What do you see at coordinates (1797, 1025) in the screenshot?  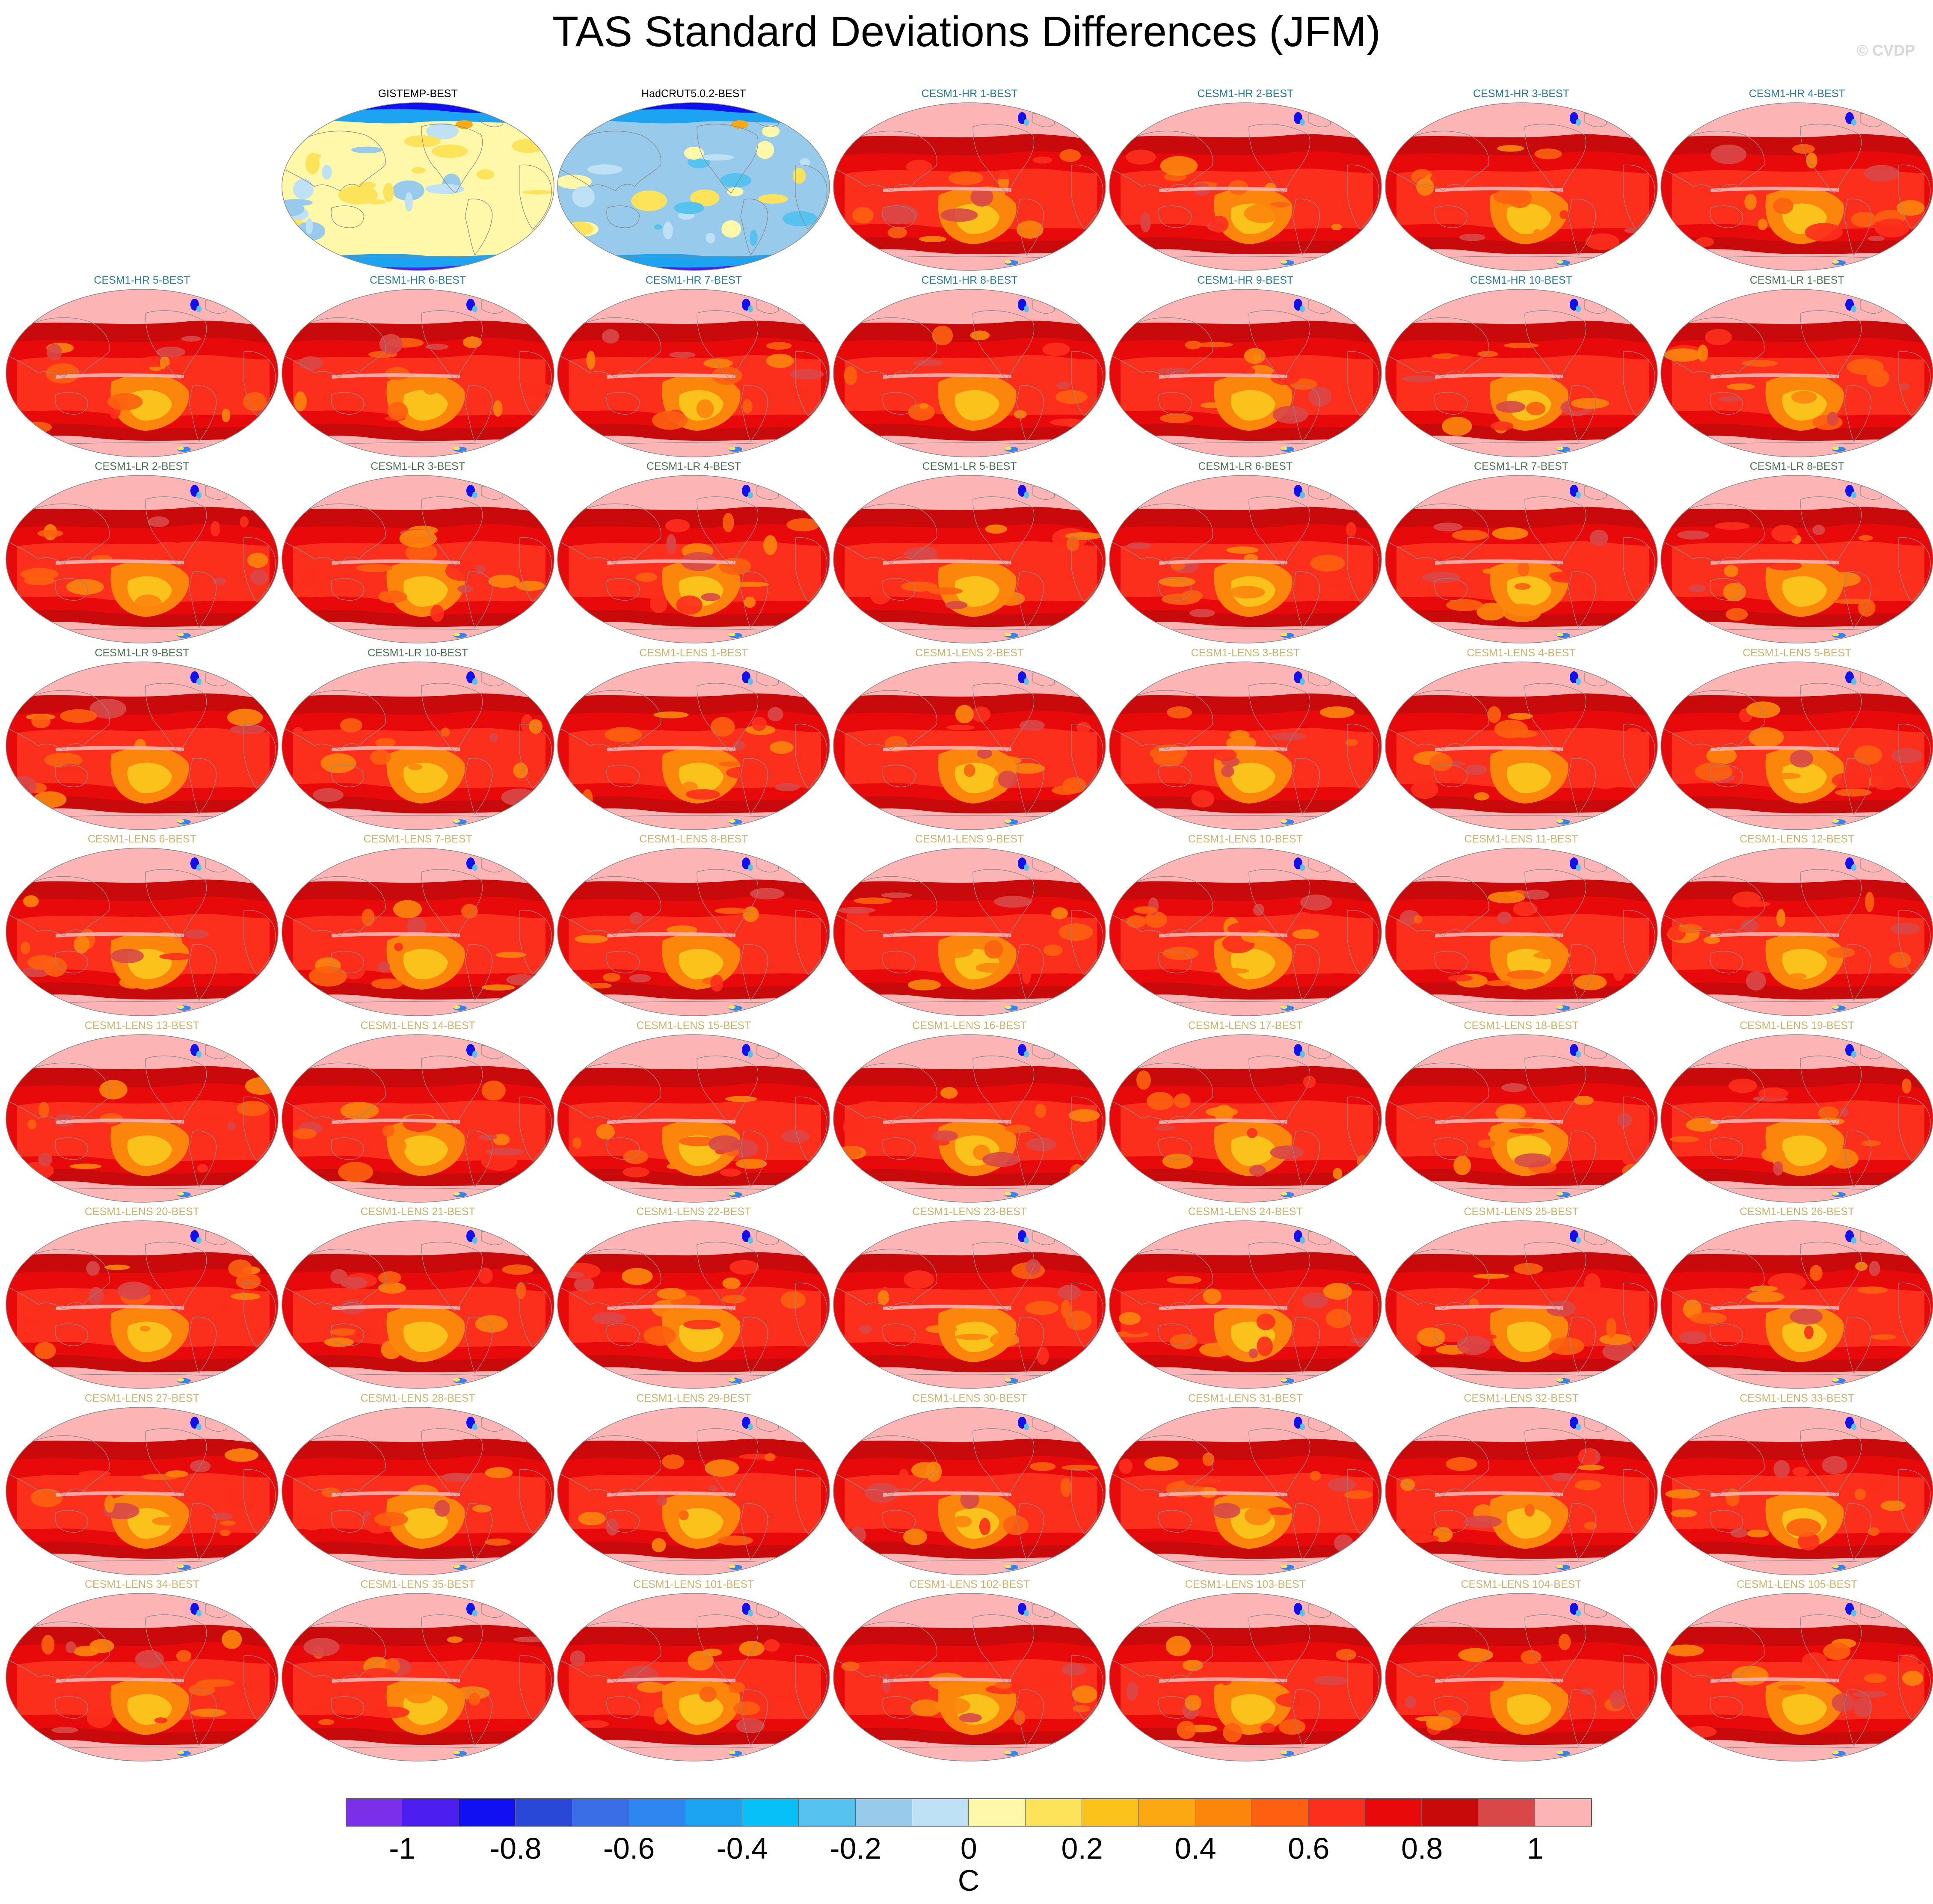 I see `map-panel-title: CESM1-LENS 19-BEST` at bounding box center [1797, 1025].